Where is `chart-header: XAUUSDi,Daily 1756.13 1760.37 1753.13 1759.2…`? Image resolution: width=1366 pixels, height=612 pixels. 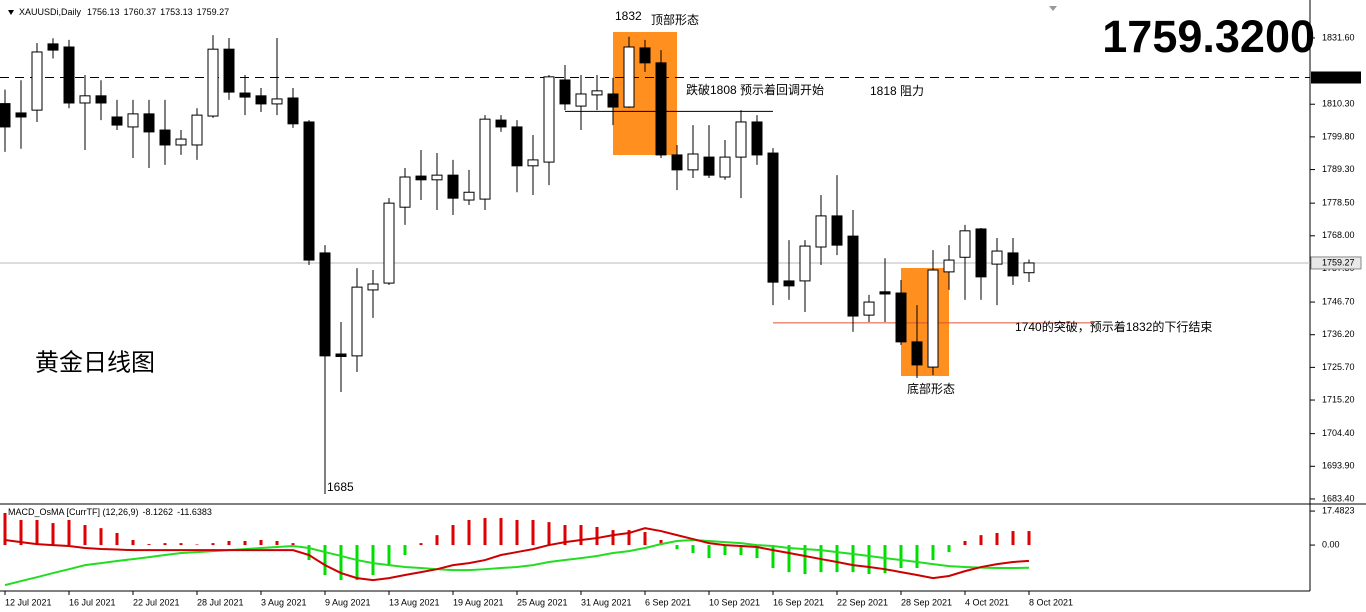
chart-header: XAUUSDi,Daily 1756.13 1760.37 1753.13 1759.2… is located at coordinates (124, 12).